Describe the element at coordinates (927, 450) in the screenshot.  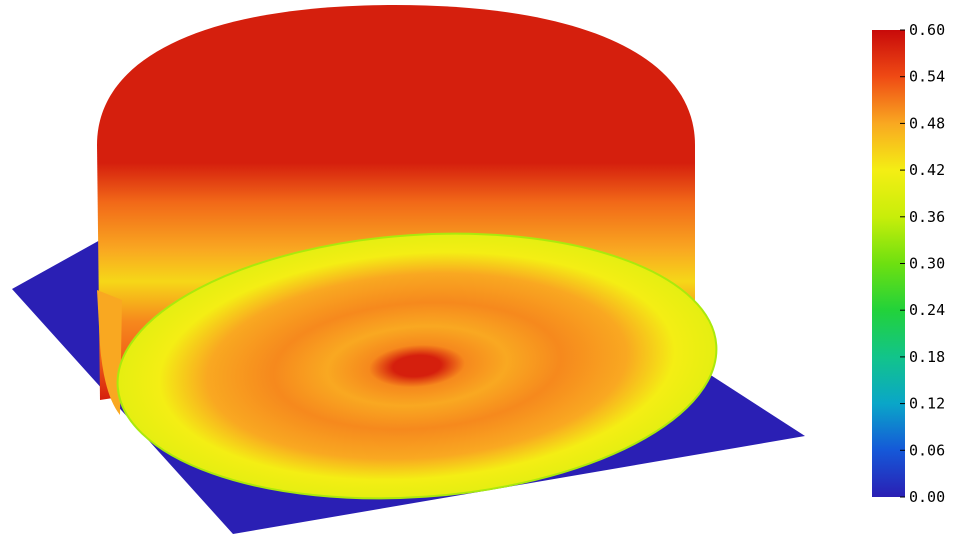
I see `colorbar-tick-label: 0.06` at that location.